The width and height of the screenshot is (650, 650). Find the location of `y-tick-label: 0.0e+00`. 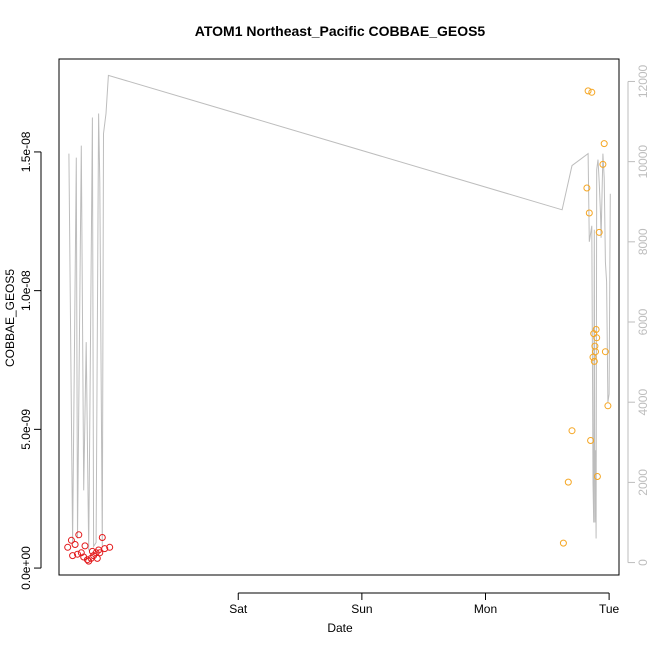

y-tick-label: 0.0e+00 is located at coordinates (26, 568).